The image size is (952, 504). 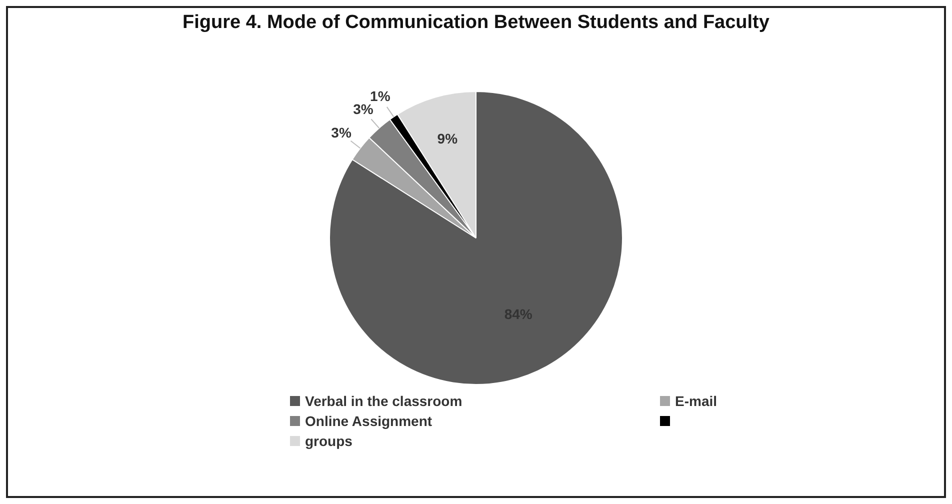 What do you see at coordinates (696, 400) in the screenshot?
I see `legend-label: E-mail` at bounding box center [696, 400].